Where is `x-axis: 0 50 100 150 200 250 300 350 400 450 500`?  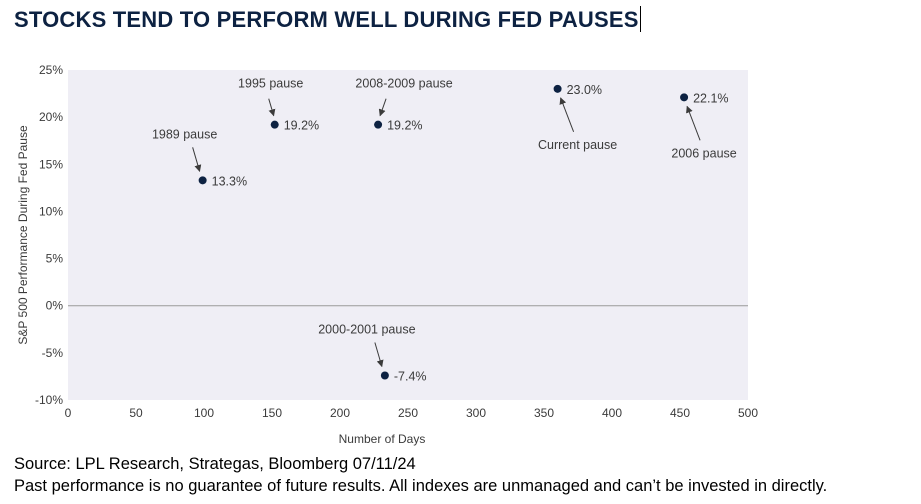
x-axis: 0 50 100 150 200 250 300 350 400 450 500 is located at coordinates (412, 413).